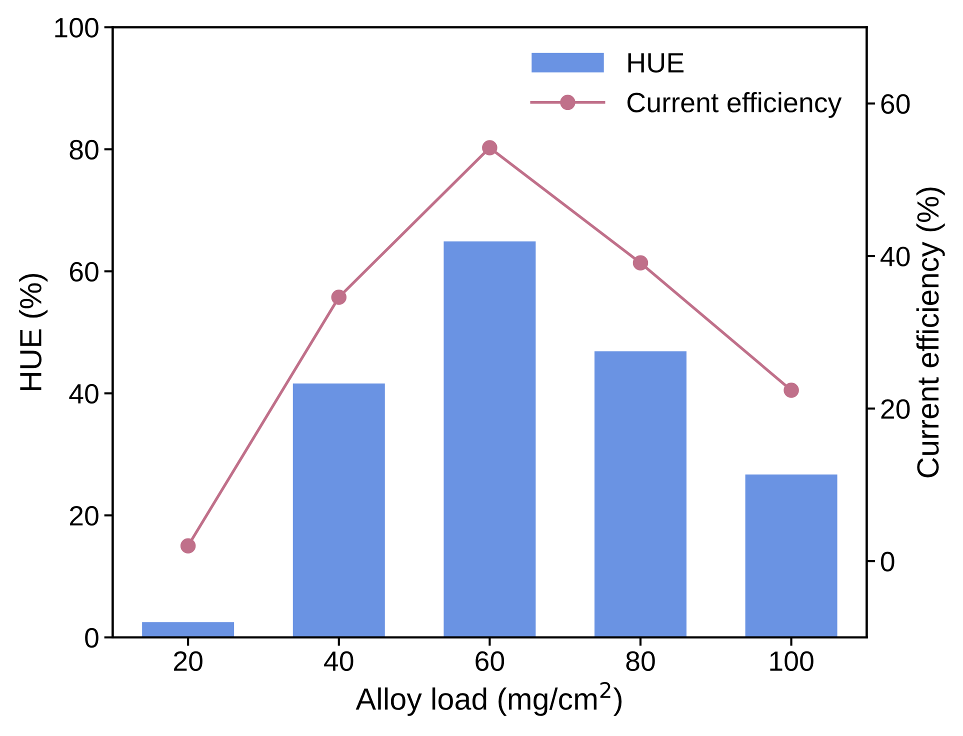 This screenshot has width=963, height=736. I want to click on x-tick-label: 40, so click(339, 661).